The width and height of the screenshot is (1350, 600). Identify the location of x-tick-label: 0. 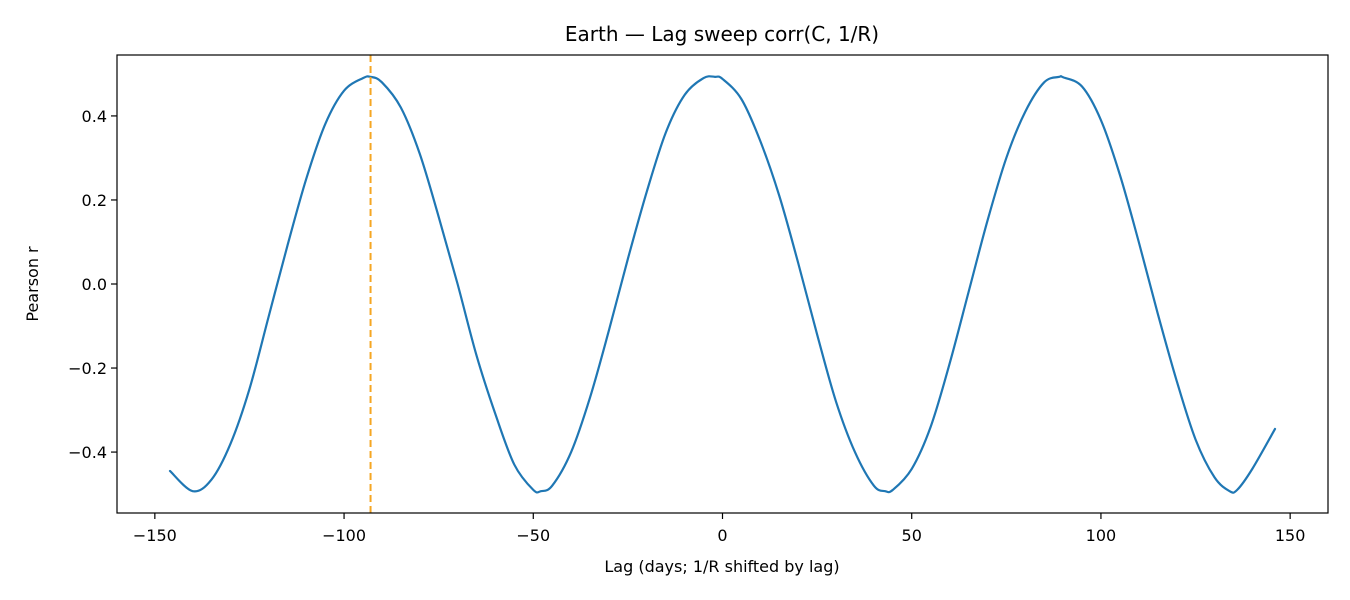
(722, 535).